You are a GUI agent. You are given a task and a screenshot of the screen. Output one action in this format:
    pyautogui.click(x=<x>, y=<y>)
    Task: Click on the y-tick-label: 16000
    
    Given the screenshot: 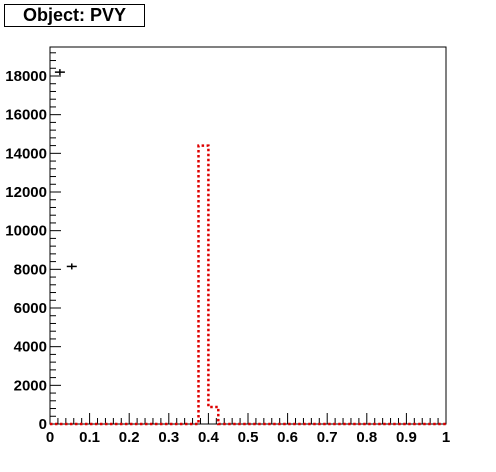 What is the action you would take?
    pyautogui.click(x=26, y=115)
    